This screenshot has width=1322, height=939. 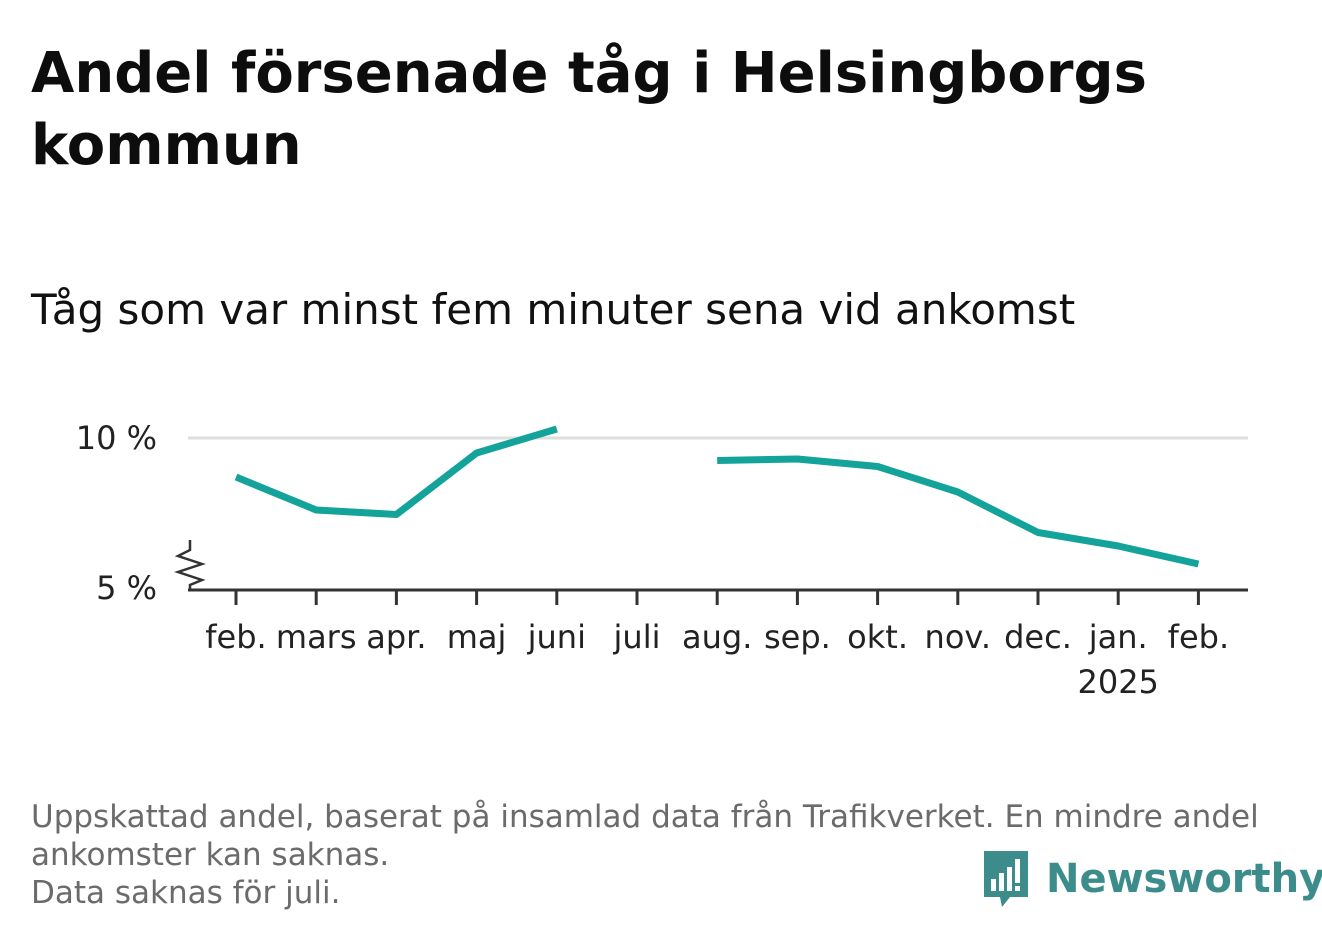 I want to click on x-tick-label: jan., so click(x=1118, y=637).